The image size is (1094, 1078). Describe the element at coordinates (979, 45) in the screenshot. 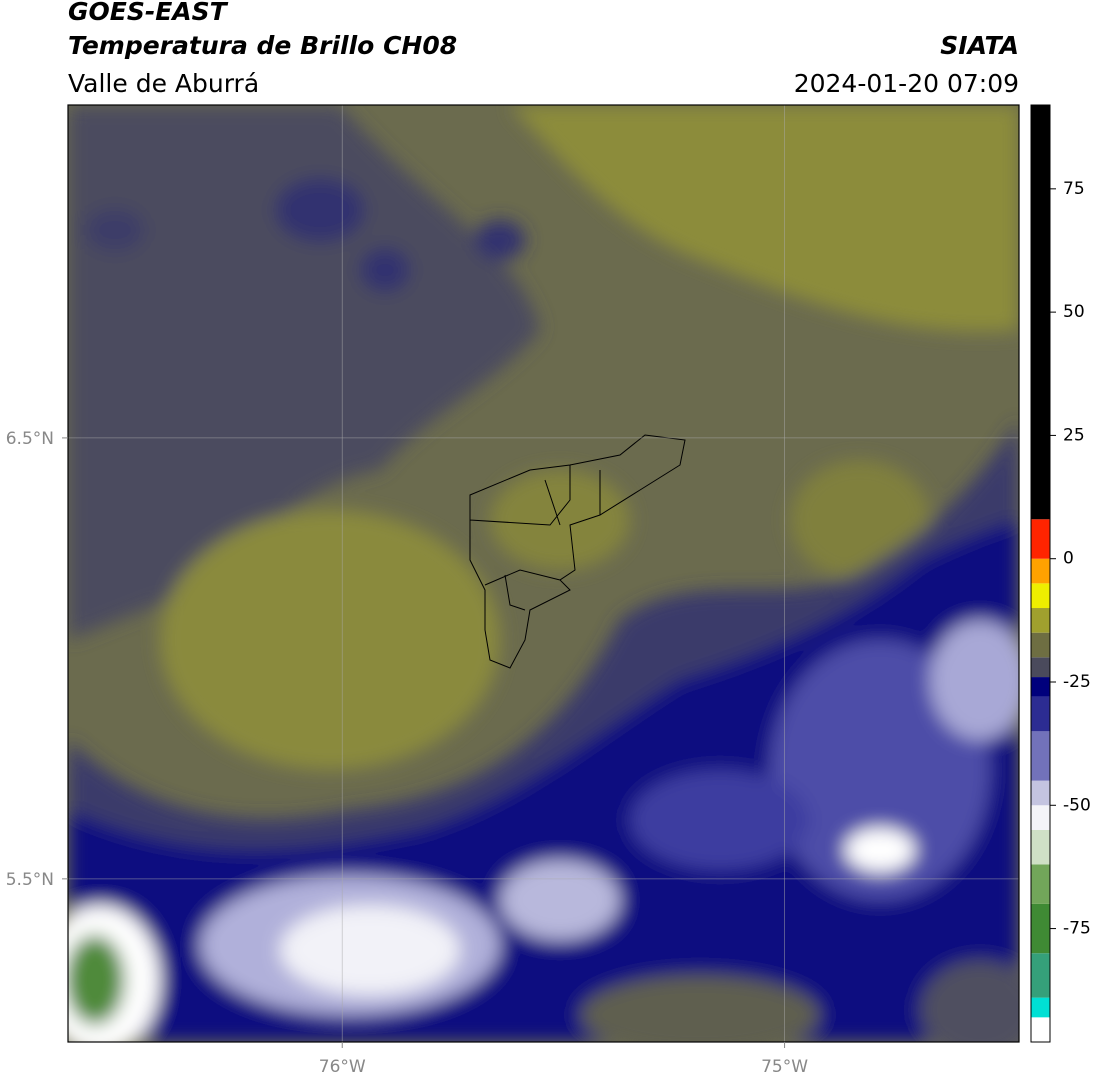

I see `source: SIATA` at that location.